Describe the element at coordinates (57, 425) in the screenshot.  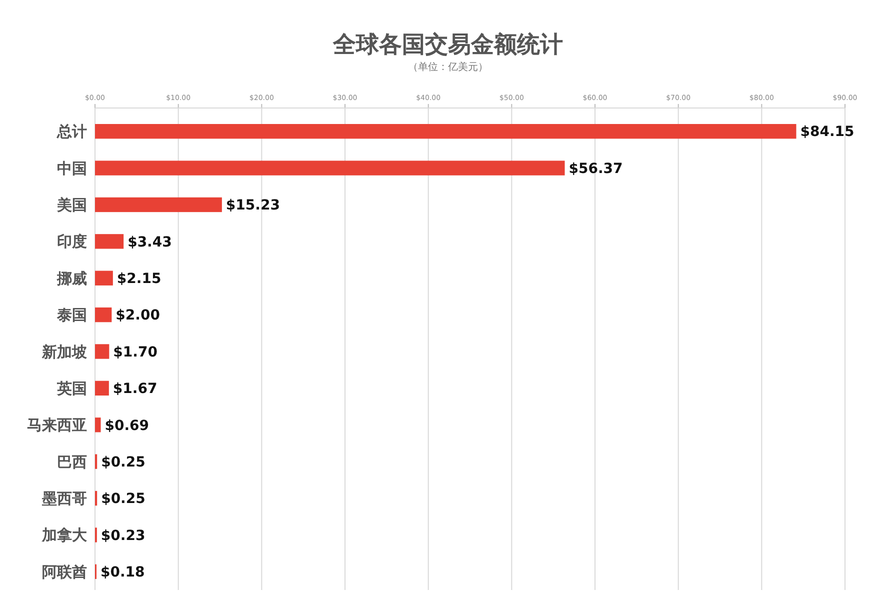
I see `y-tick-label: 马来西亚` at that location.